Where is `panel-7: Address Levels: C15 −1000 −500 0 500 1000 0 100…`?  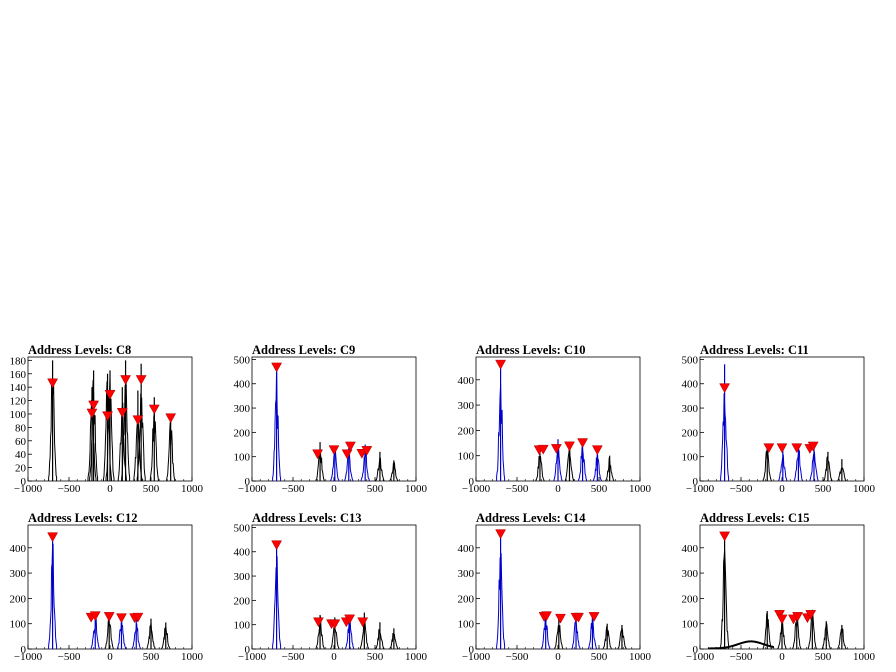
panel-7: Address Levels: C15 −1000 −500 0 500 1000 0 100… is located at coordinates (779, 587).